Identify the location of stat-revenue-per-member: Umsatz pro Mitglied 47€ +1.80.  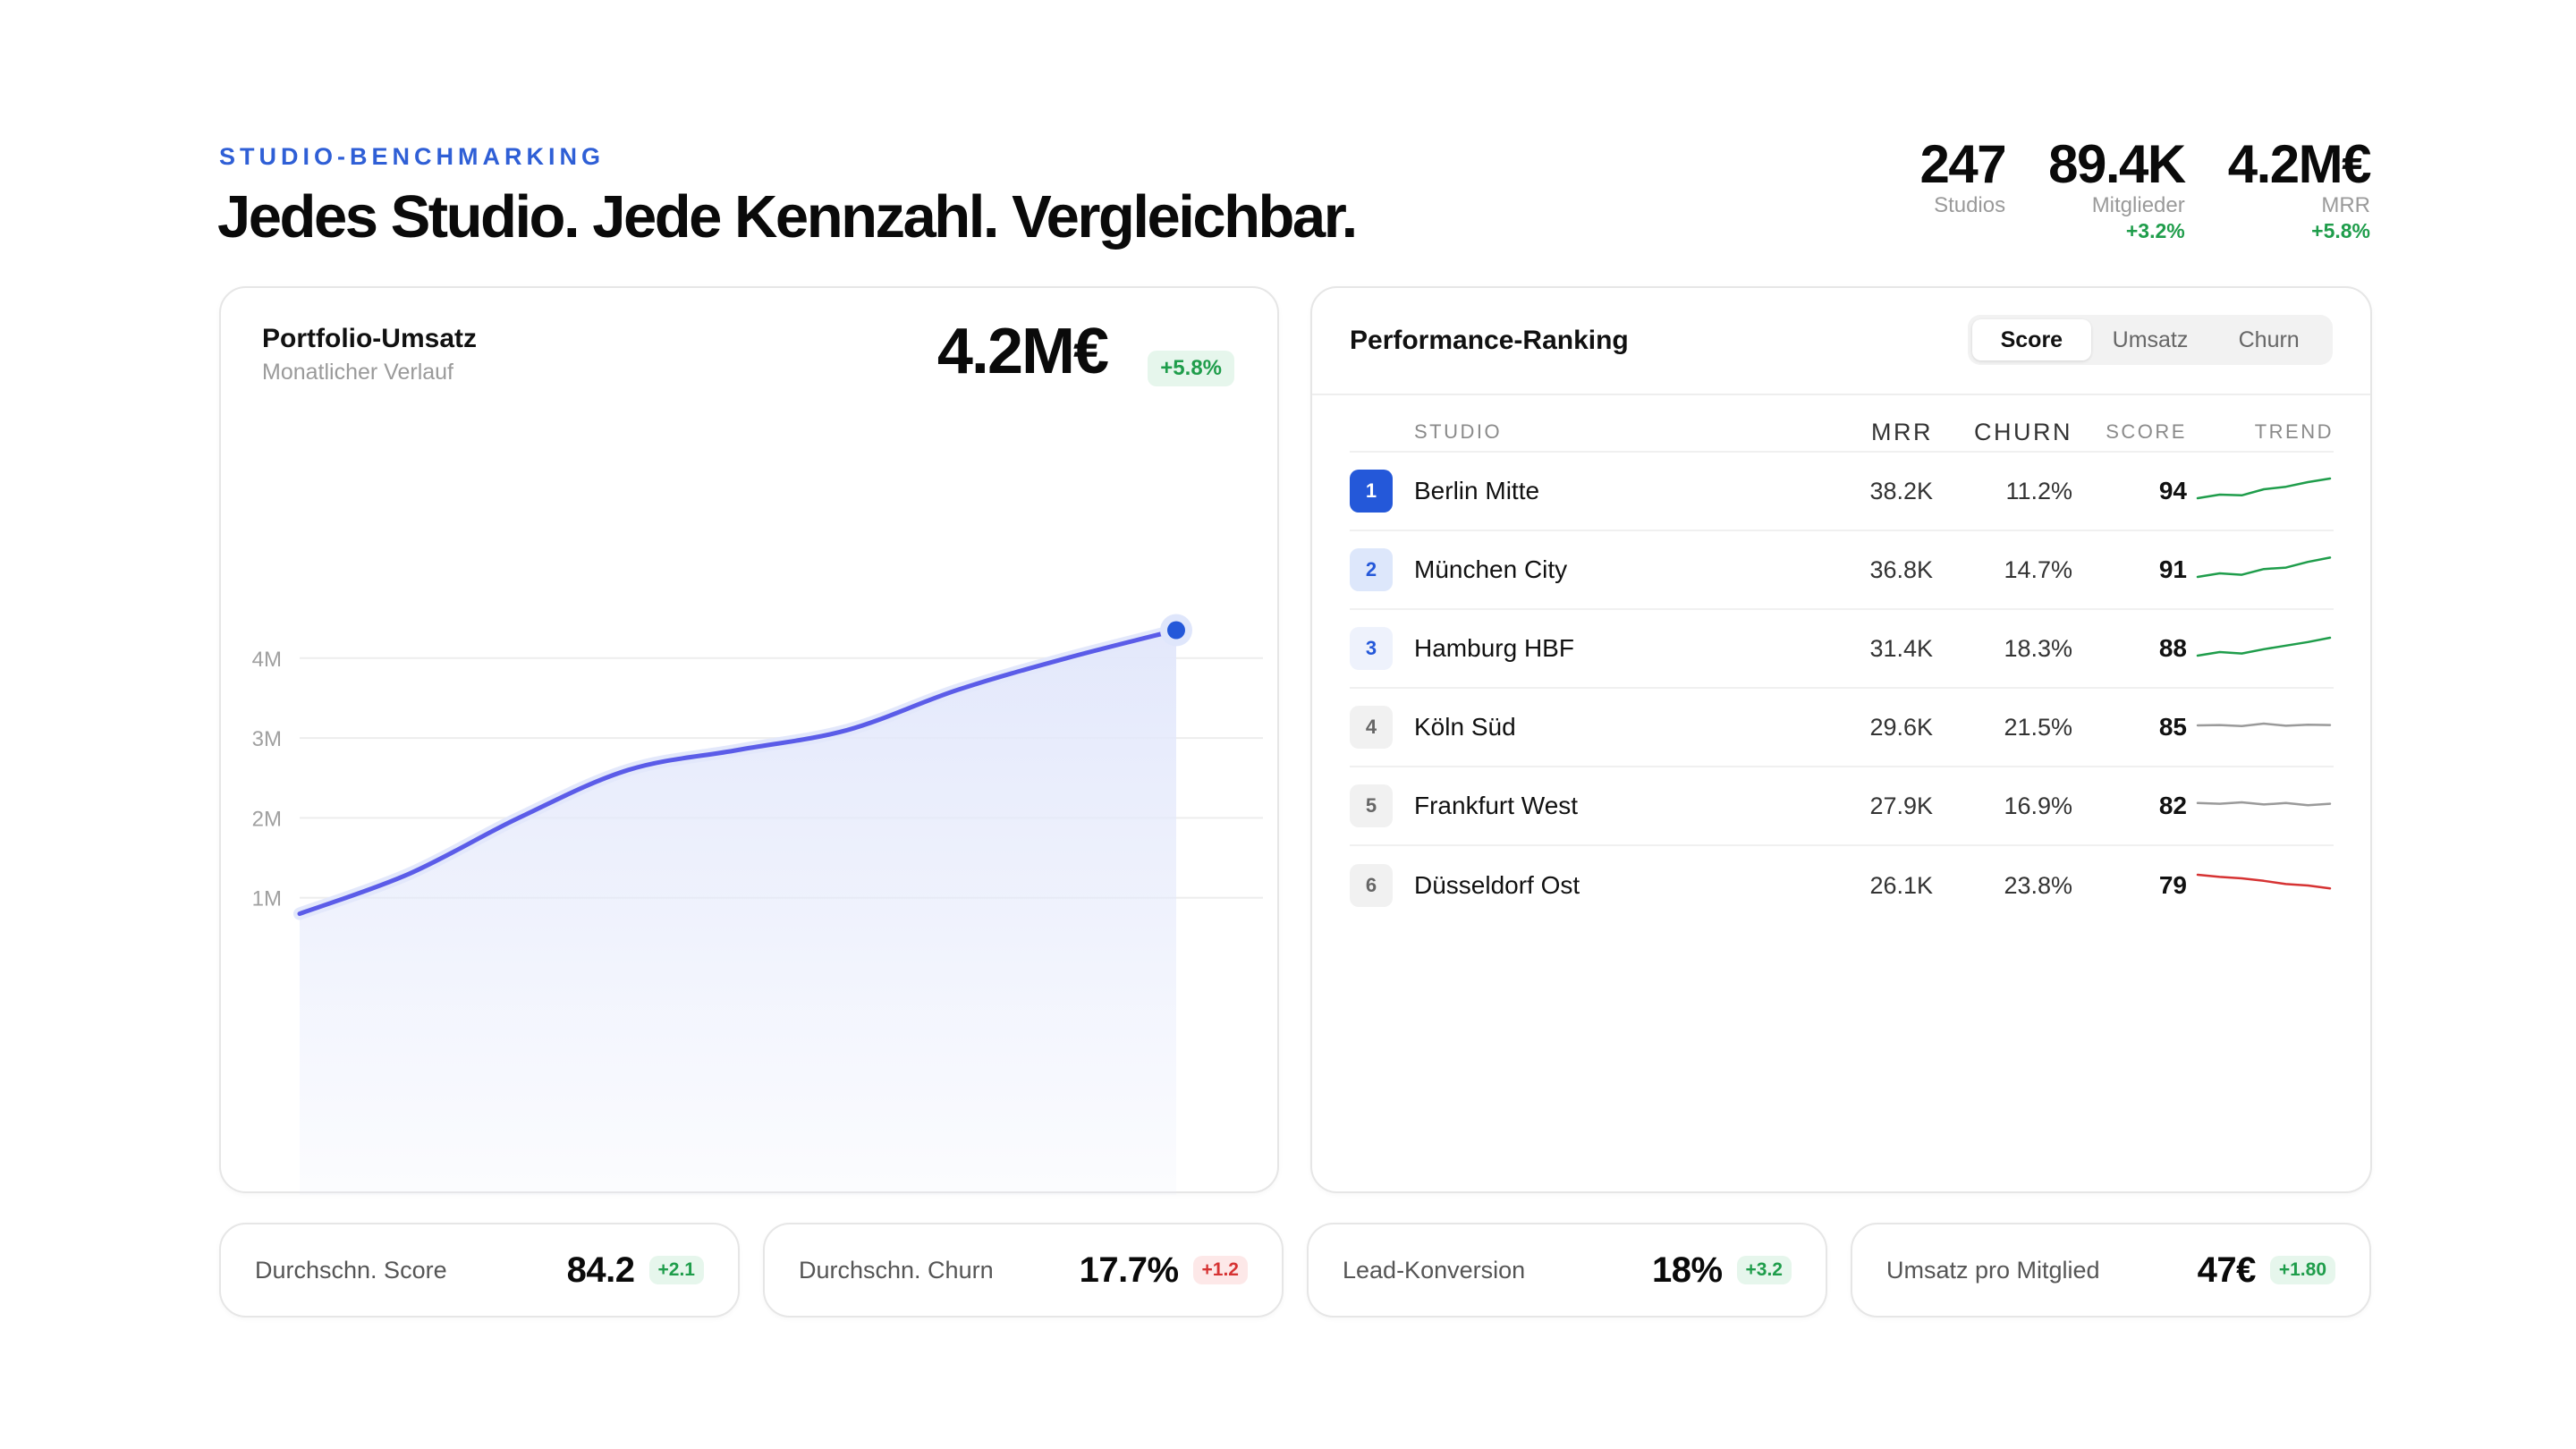
(2111, 1270).